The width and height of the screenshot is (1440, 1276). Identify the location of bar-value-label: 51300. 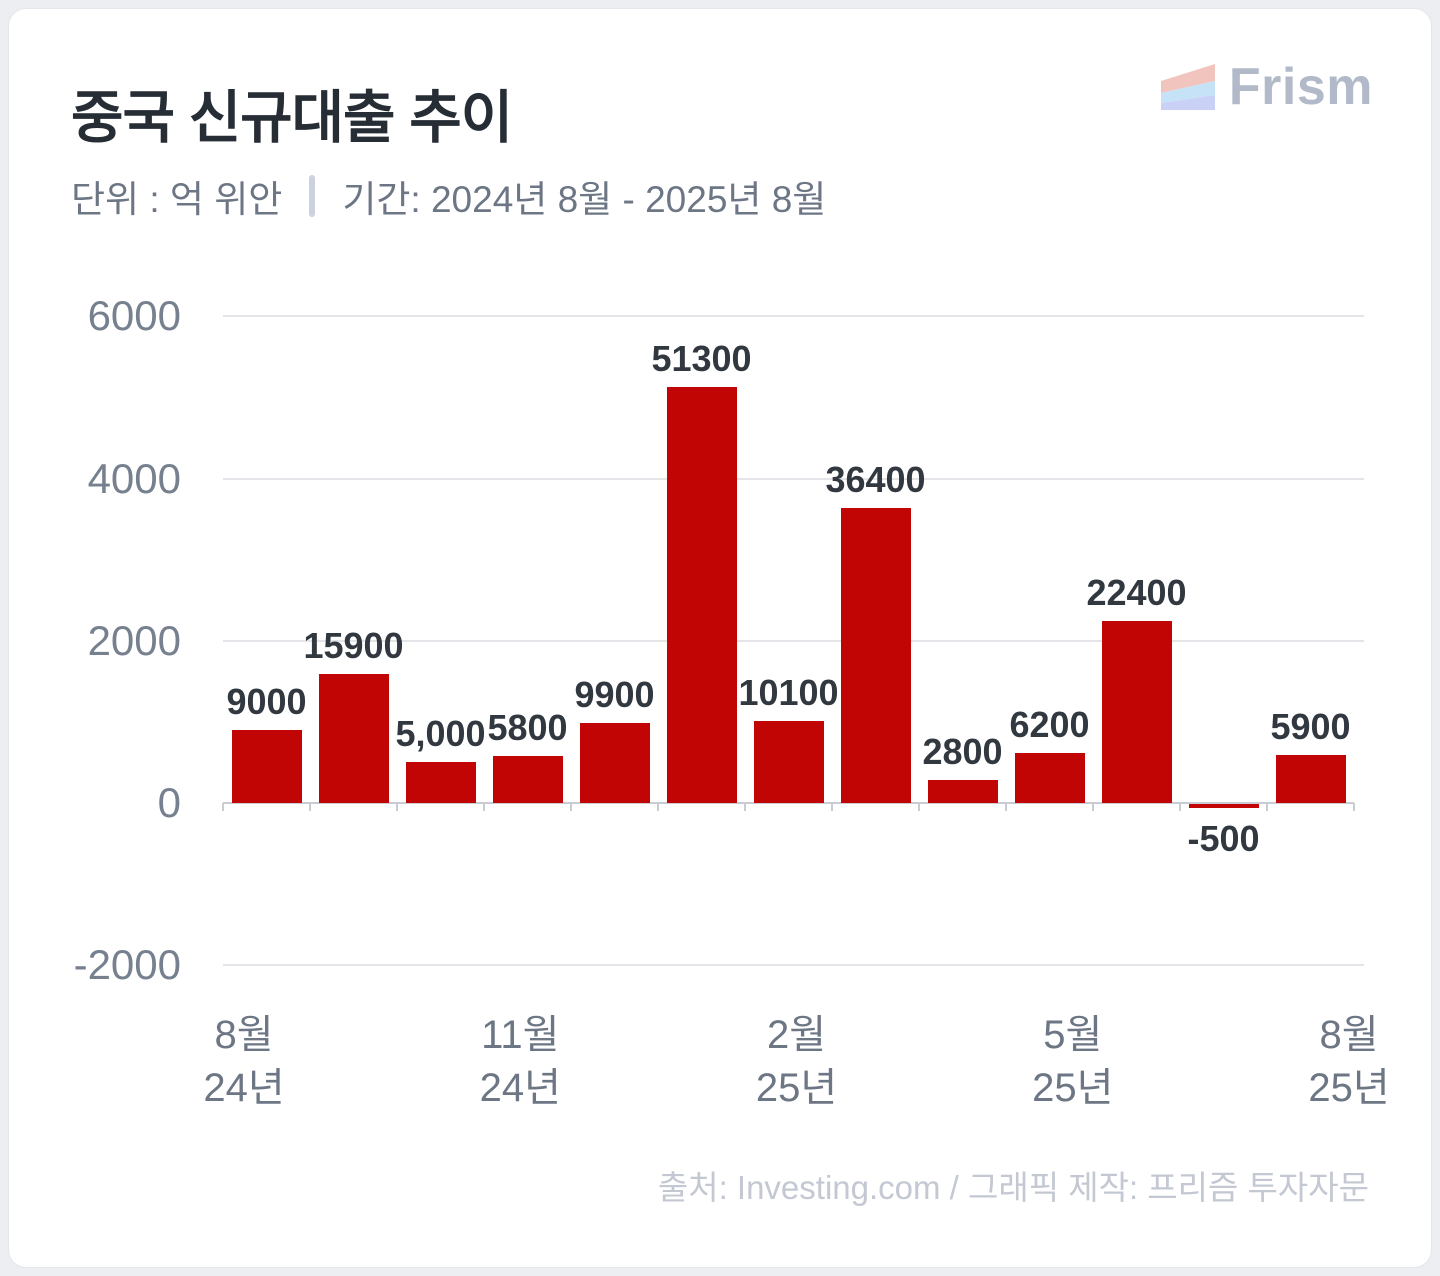
(701, 358).